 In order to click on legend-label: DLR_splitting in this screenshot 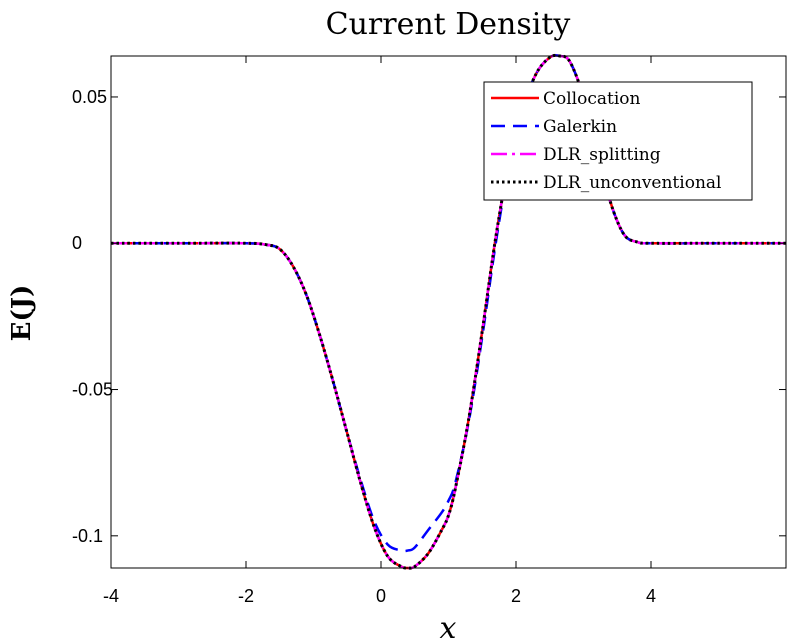, I will do `click(602, 155)`.